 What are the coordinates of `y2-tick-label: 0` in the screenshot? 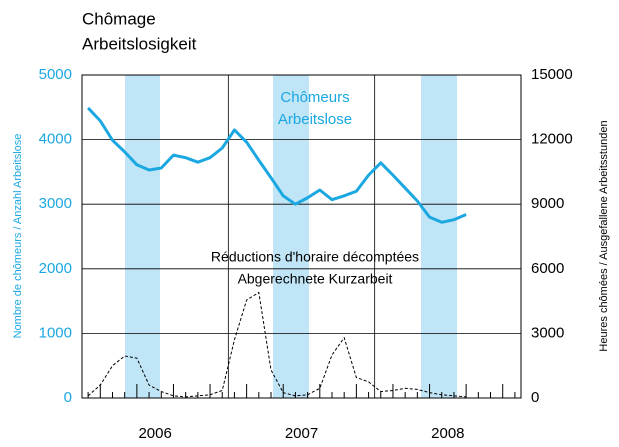 It's located at (535, 397).